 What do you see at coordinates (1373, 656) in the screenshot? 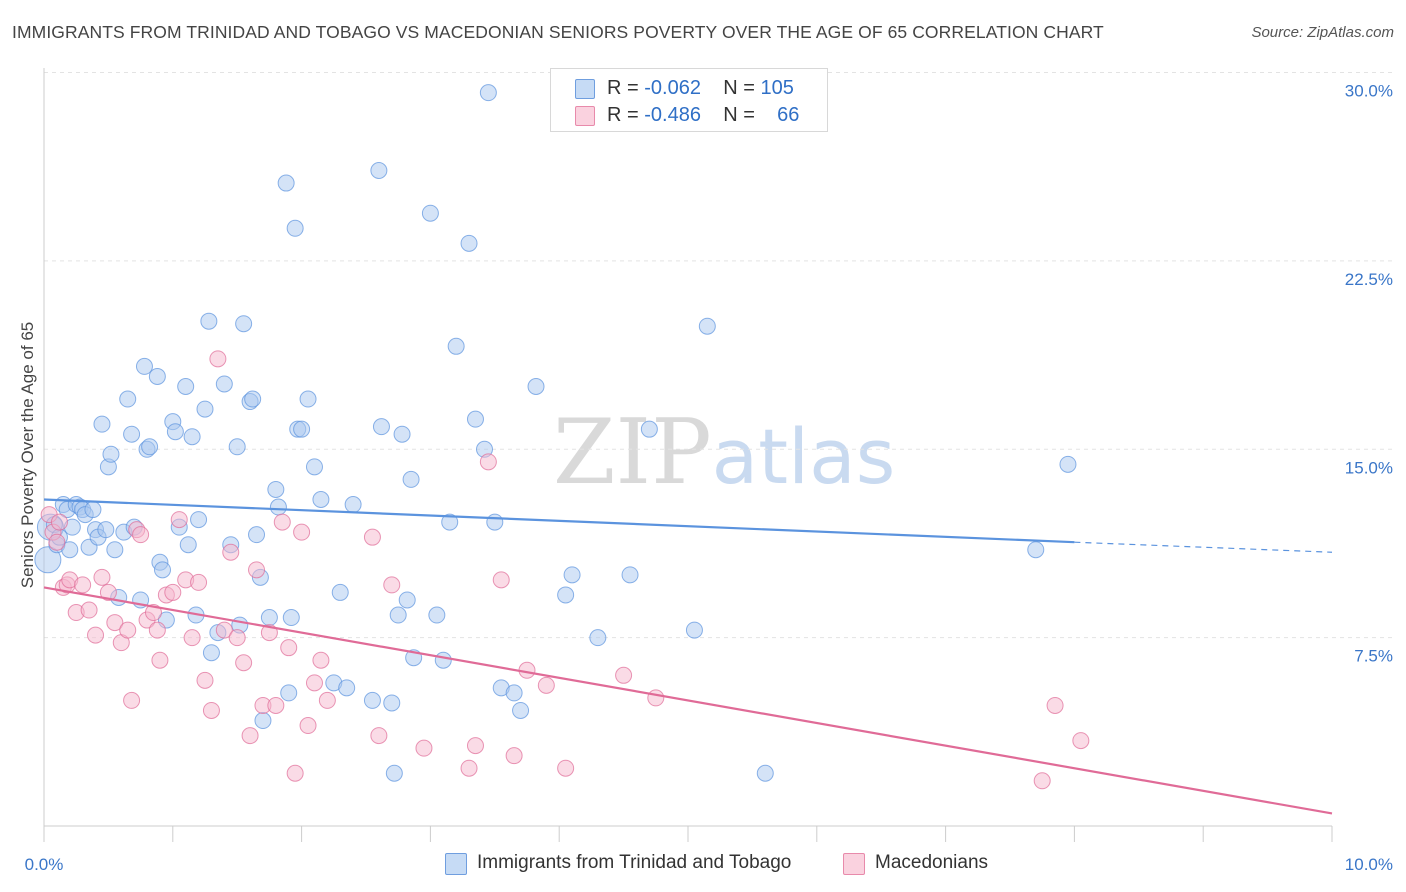
I see `y-tick-label: 7.5%` at bounding box center [1373, 656].